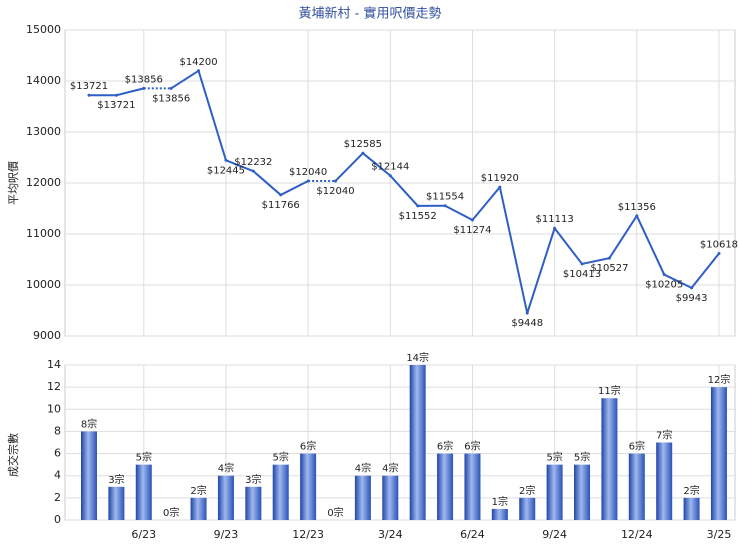 The width and height of the screenshot is (740, 550). What do you see at coordinates (637, 207) in the screenshot?
I see `data-label: $11356` at bounding box center [637, 207].